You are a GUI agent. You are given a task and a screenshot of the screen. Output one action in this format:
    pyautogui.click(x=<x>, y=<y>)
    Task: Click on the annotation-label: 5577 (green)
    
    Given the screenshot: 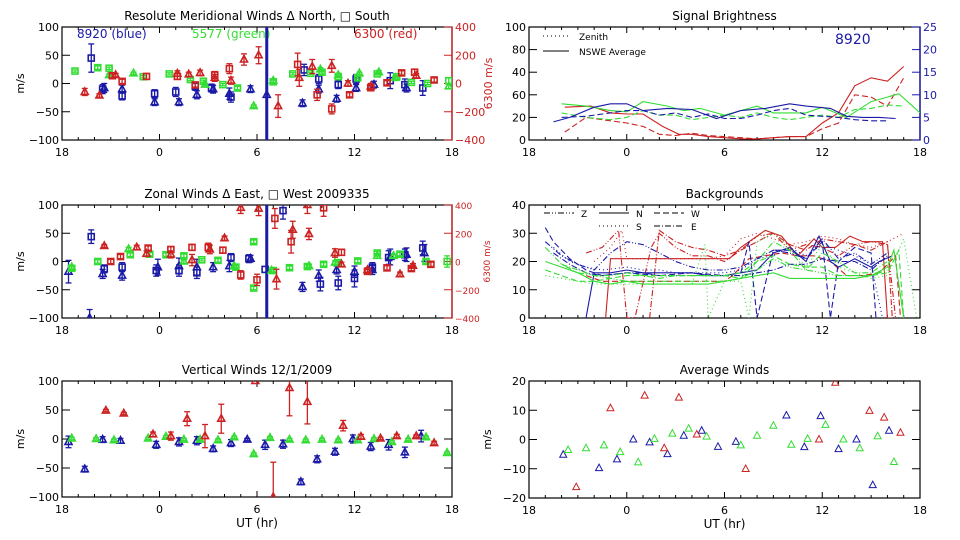 What is the action you would take?
    pyautogui.click(x=231, y=34)
    